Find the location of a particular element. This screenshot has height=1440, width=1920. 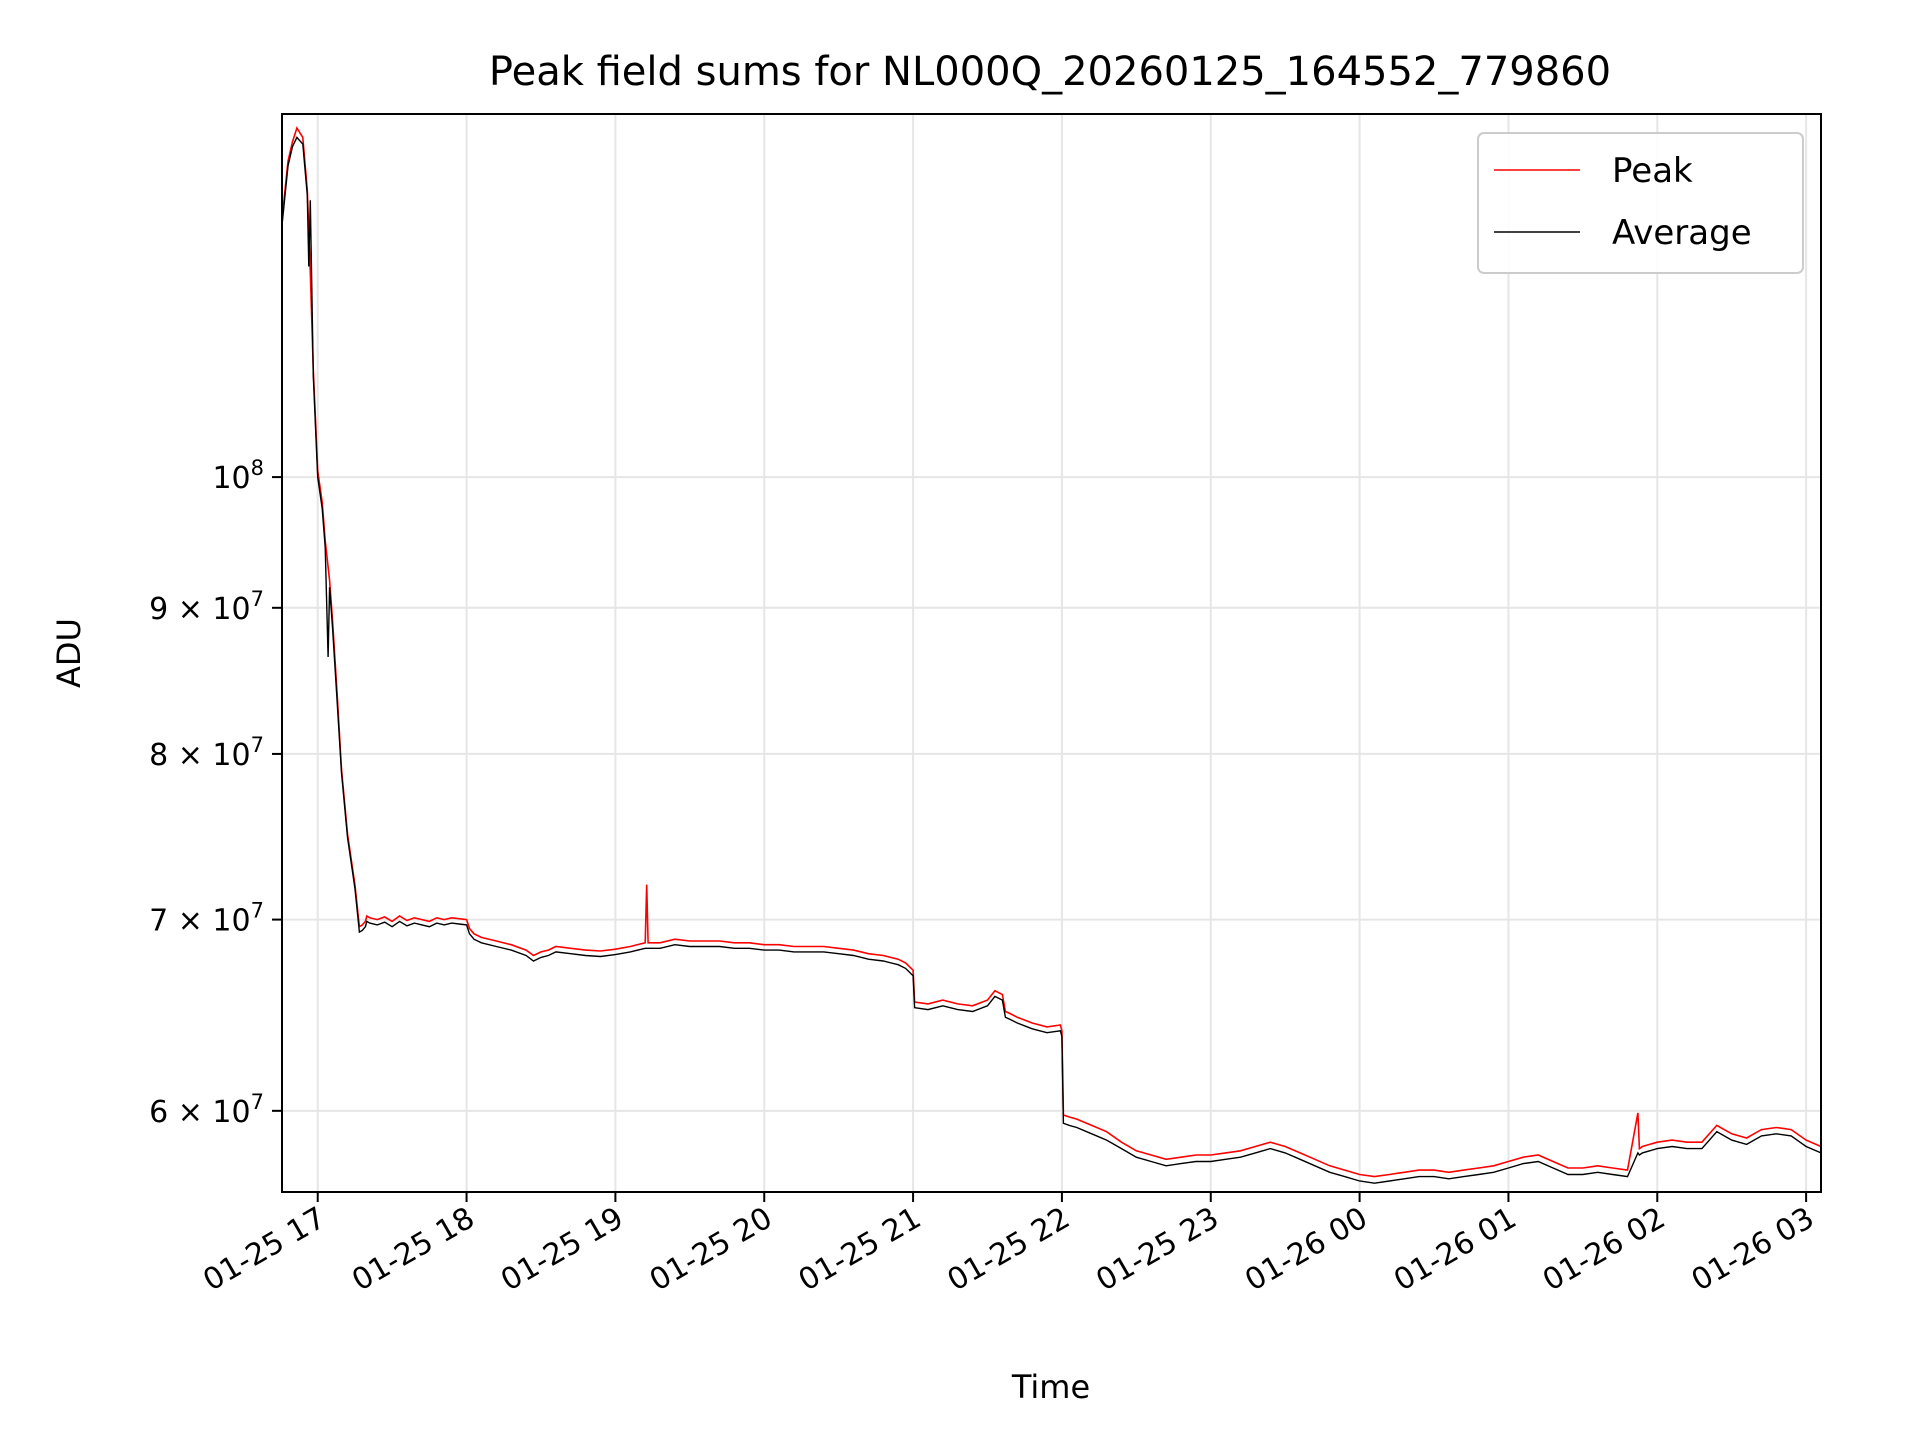

y-tick-label: 108 is located at coordinates (238, 476).